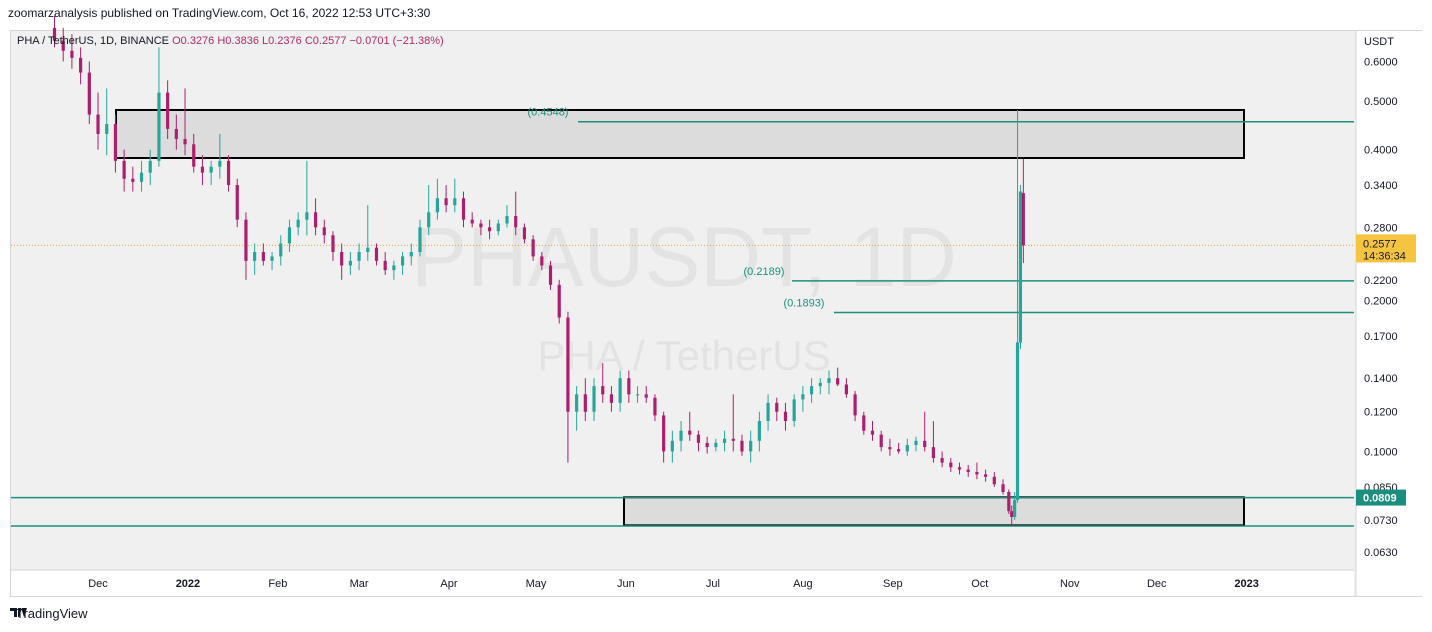 The image size is (1432, 632). I want to click on y-tick-label: 0.3400, so click(1381, 186).